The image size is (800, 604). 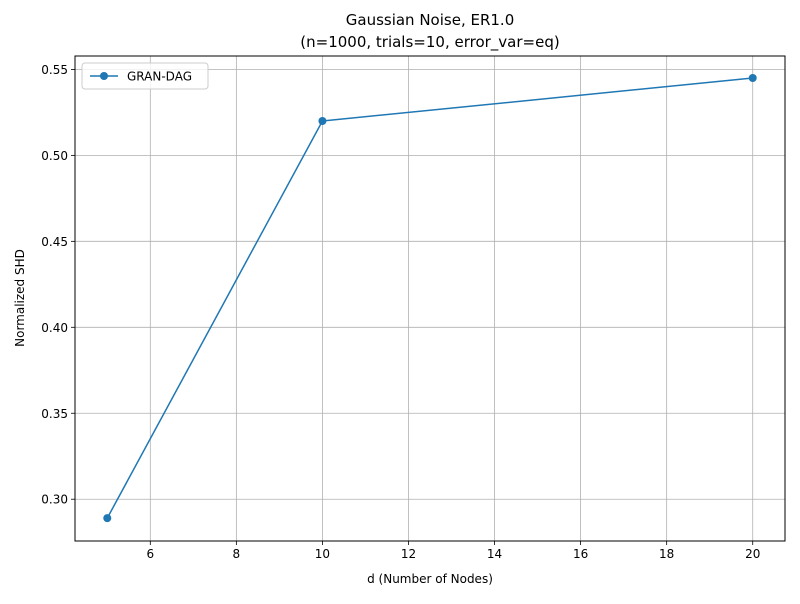 What do you see at coordinates (54, 242) in the screenshot?
I see `y-tick-label: 0.45` at bounding box center [54, 242].